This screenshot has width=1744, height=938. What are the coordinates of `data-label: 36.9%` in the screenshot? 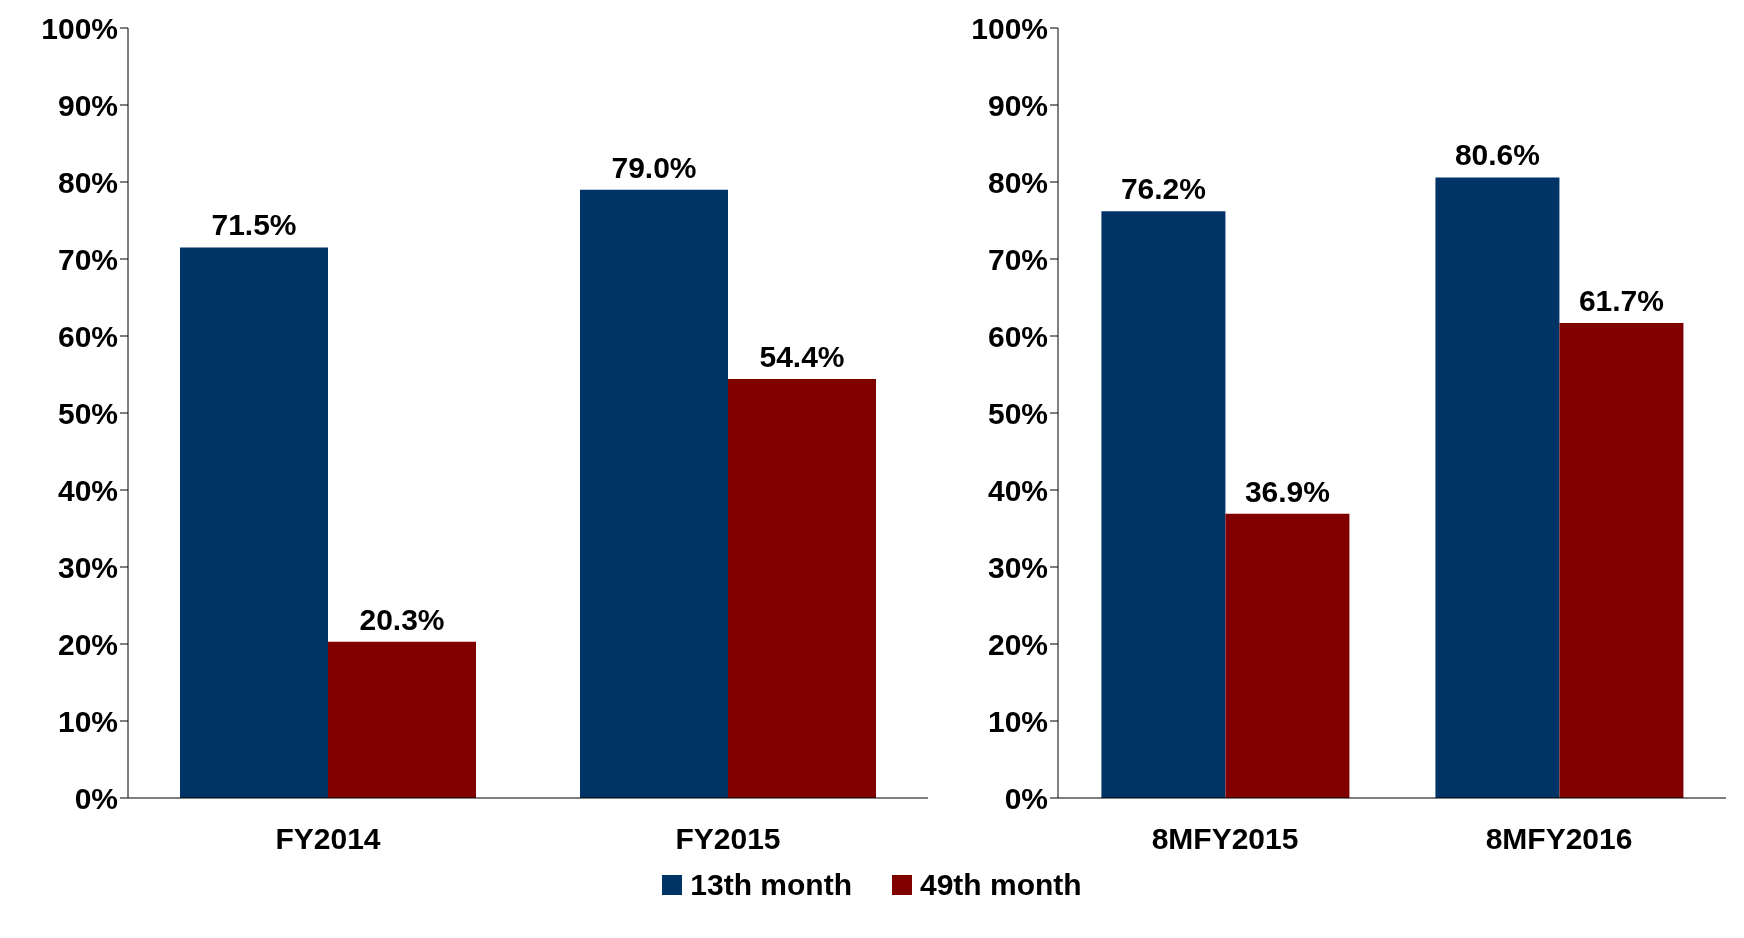 It's located at (1287, 491).